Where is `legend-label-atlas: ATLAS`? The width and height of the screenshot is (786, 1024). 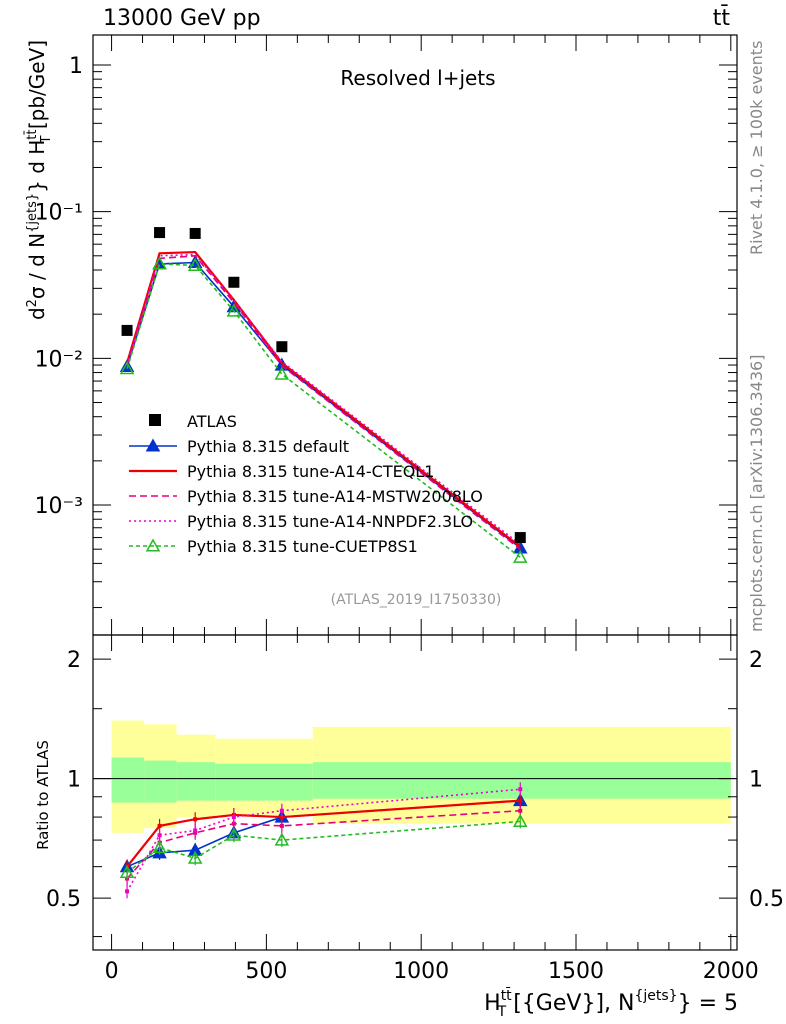
legend-label-atlas: ATLAS is located at coordinates (212, 421).